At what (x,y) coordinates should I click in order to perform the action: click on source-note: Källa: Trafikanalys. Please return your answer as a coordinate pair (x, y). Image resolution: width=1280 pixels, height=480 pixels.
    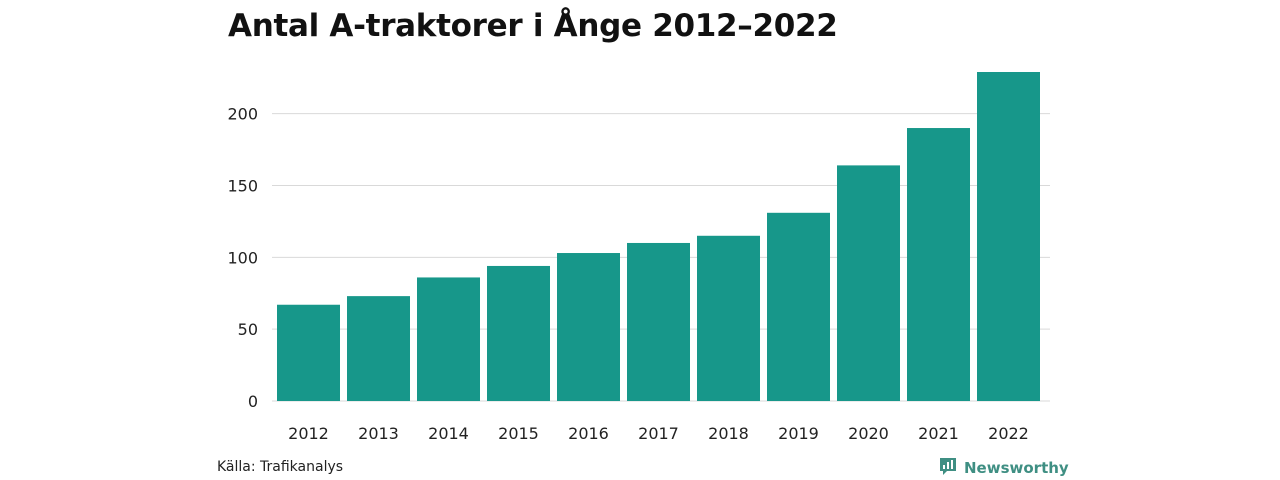
    Looking at the image, I should click on (280, 467).